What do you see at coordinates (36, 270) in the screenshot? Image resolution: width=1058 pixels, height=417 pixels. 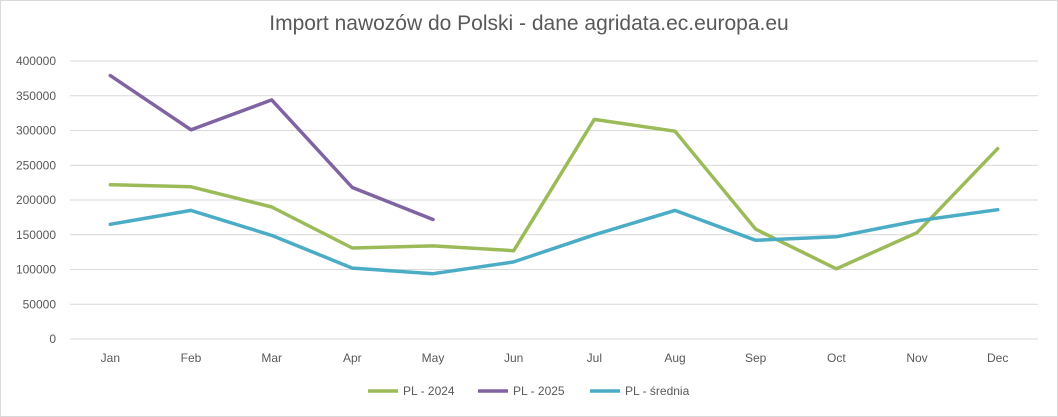 I see `y-tick-label: 100000` at bounding box center [36, 270].